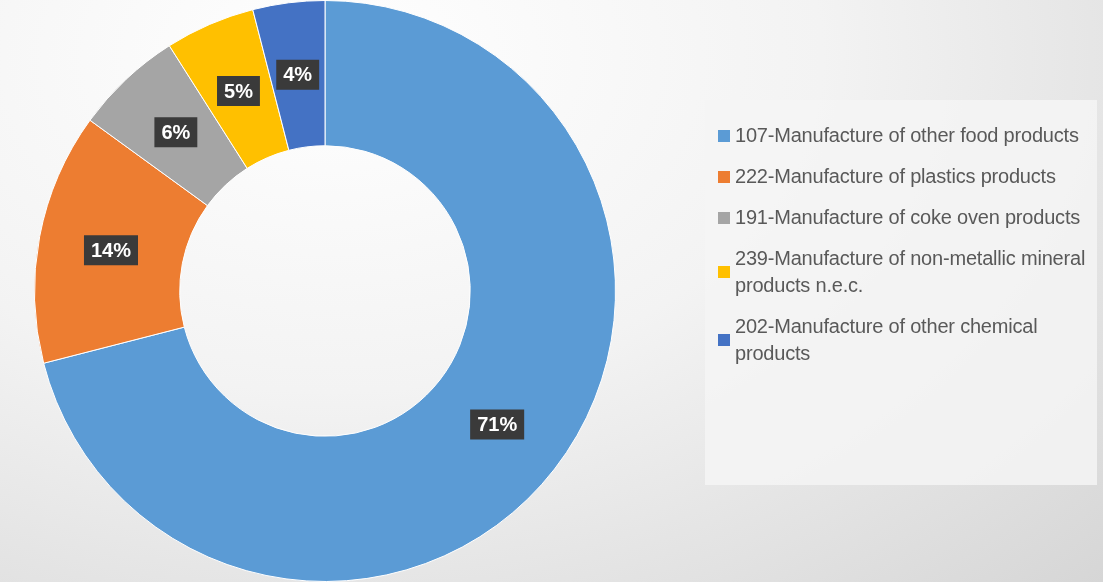 The image size is (1103, 582). I want to click on data-label: 6%, so click(176, 131).